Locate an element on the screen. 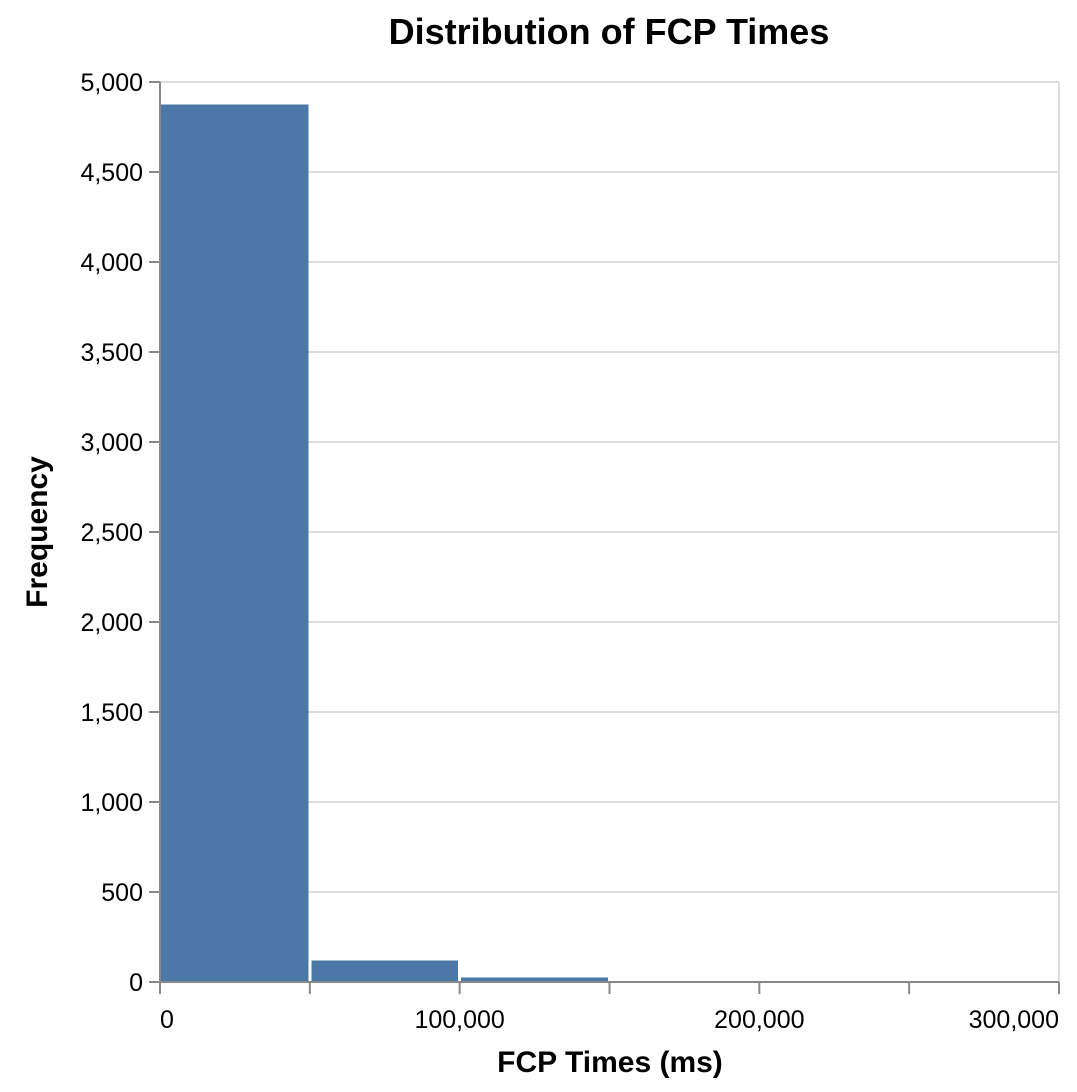 The width and height of the screenshot is (1077, 1092). y-axis-title: Frequency is located at coordinates (37, 532).